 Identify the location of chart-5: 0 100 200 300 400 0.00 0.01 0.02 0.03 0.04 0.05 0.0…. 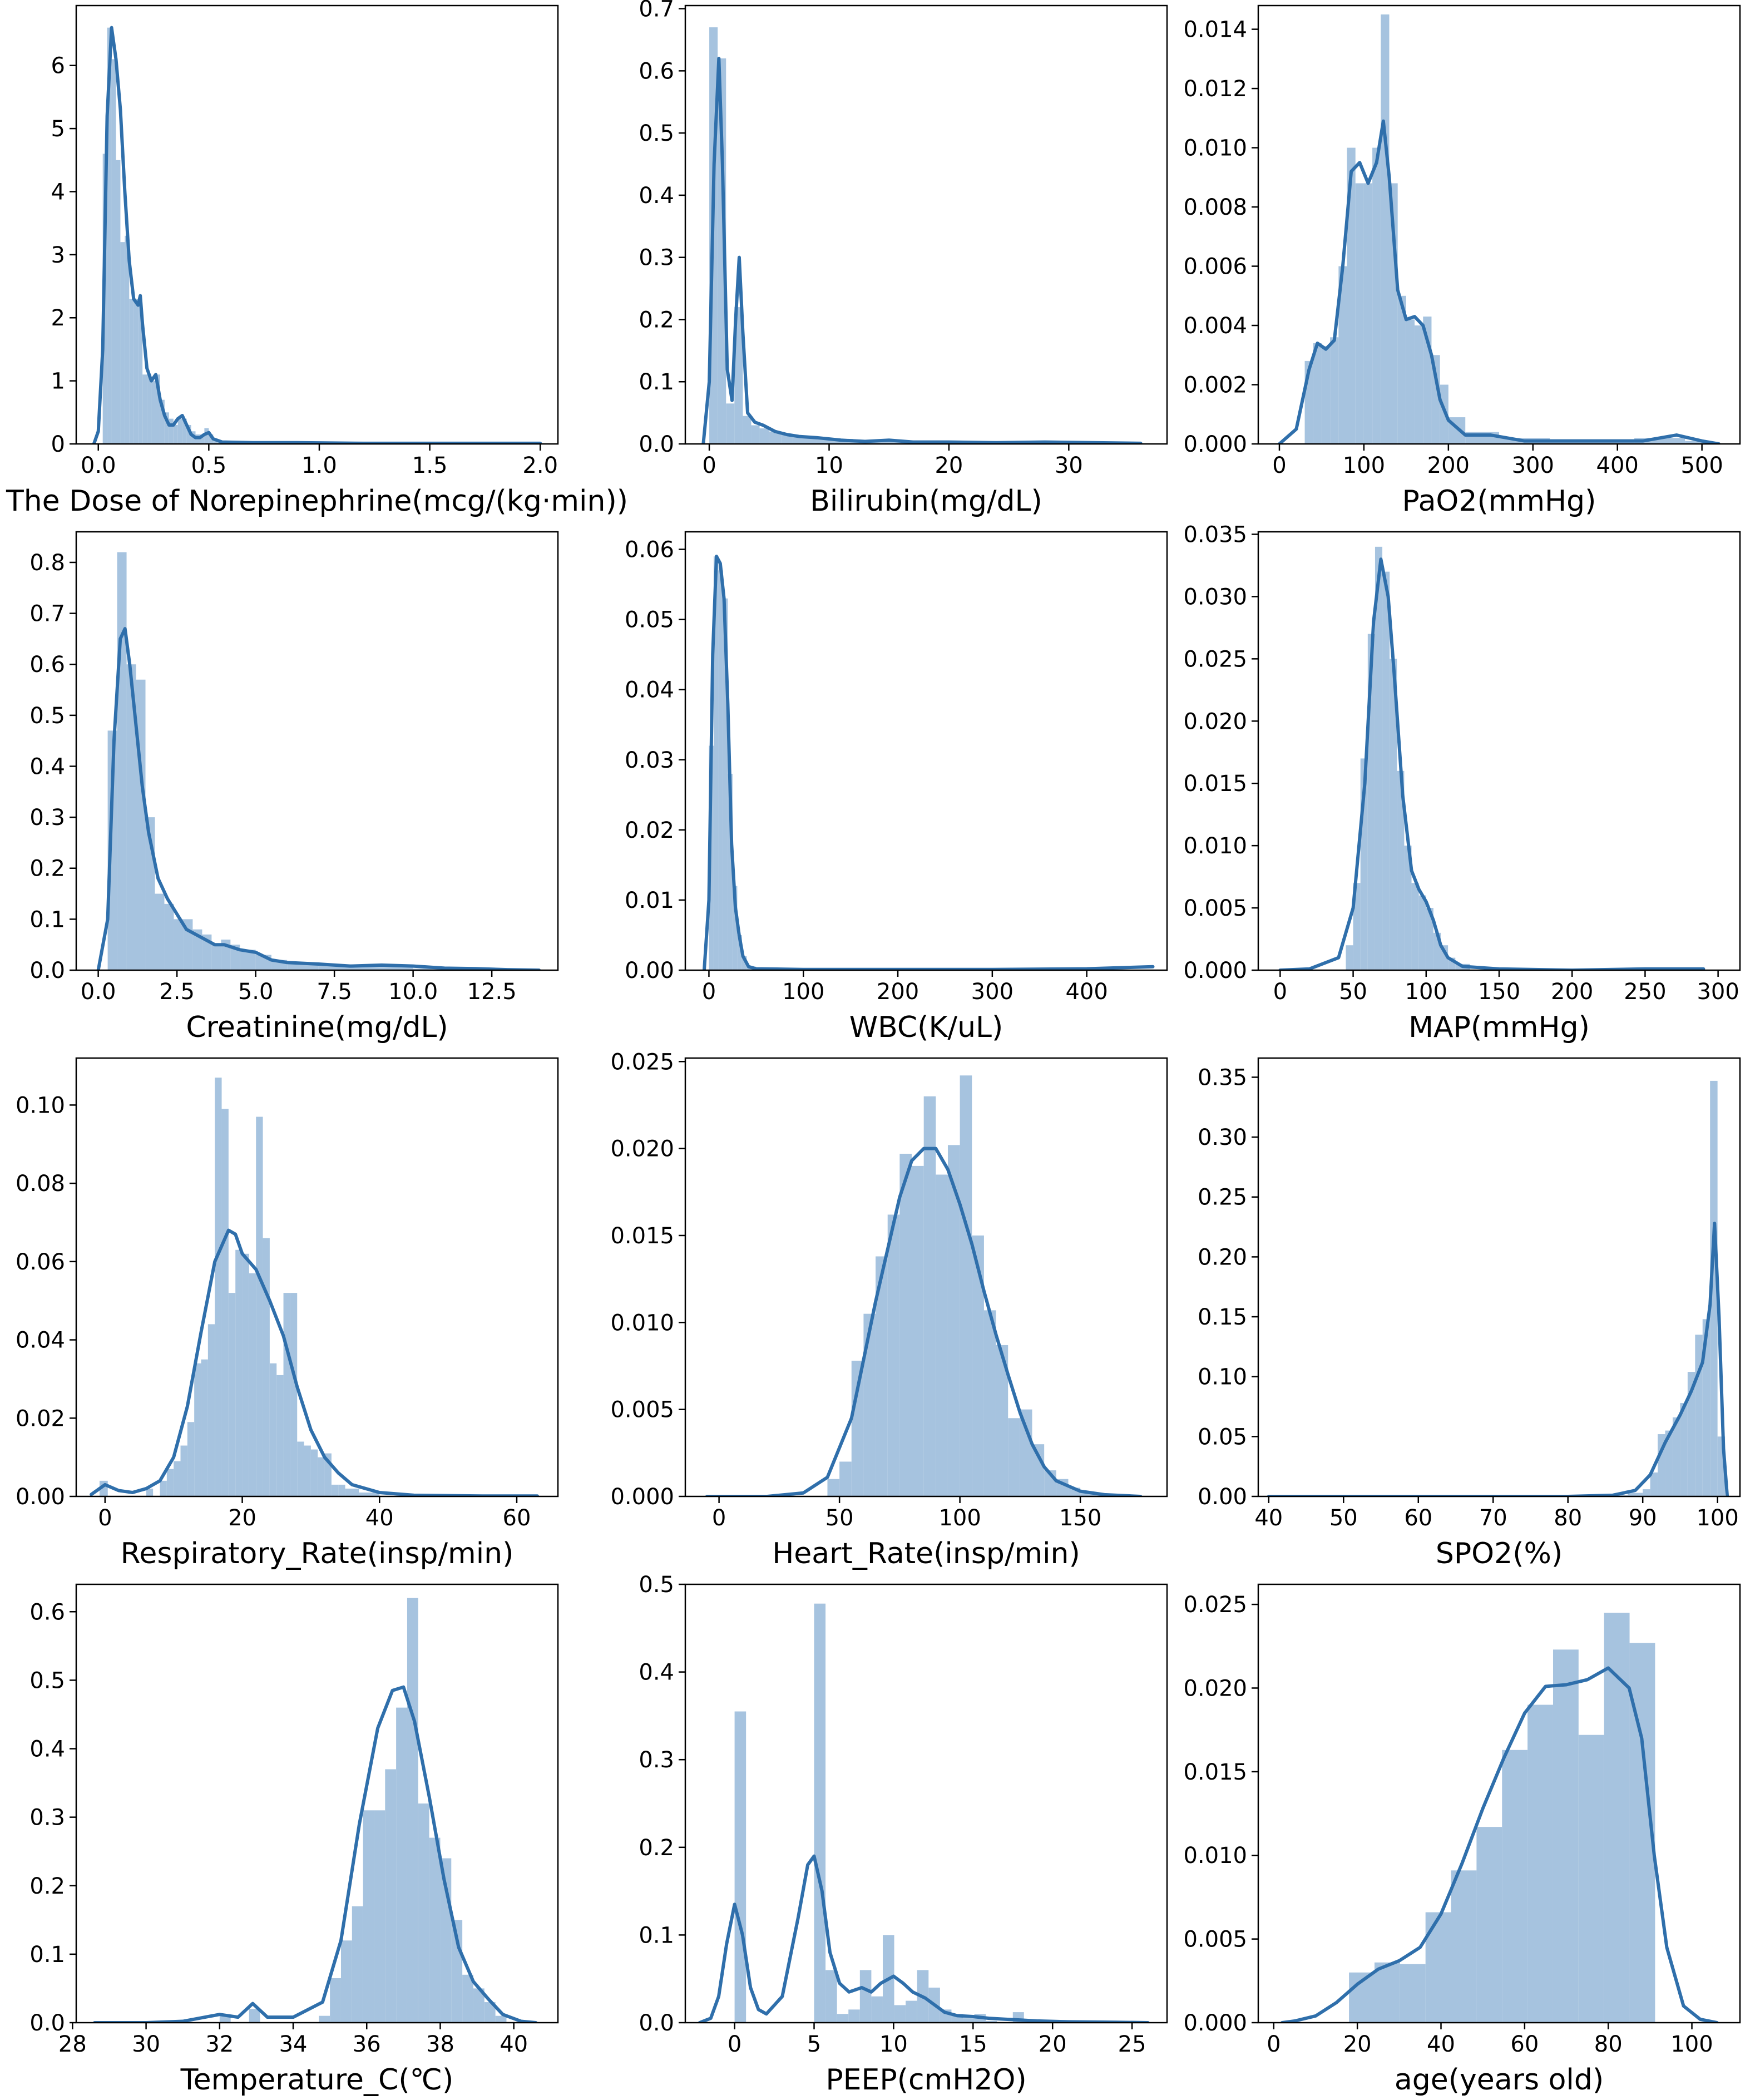
(896, 787).